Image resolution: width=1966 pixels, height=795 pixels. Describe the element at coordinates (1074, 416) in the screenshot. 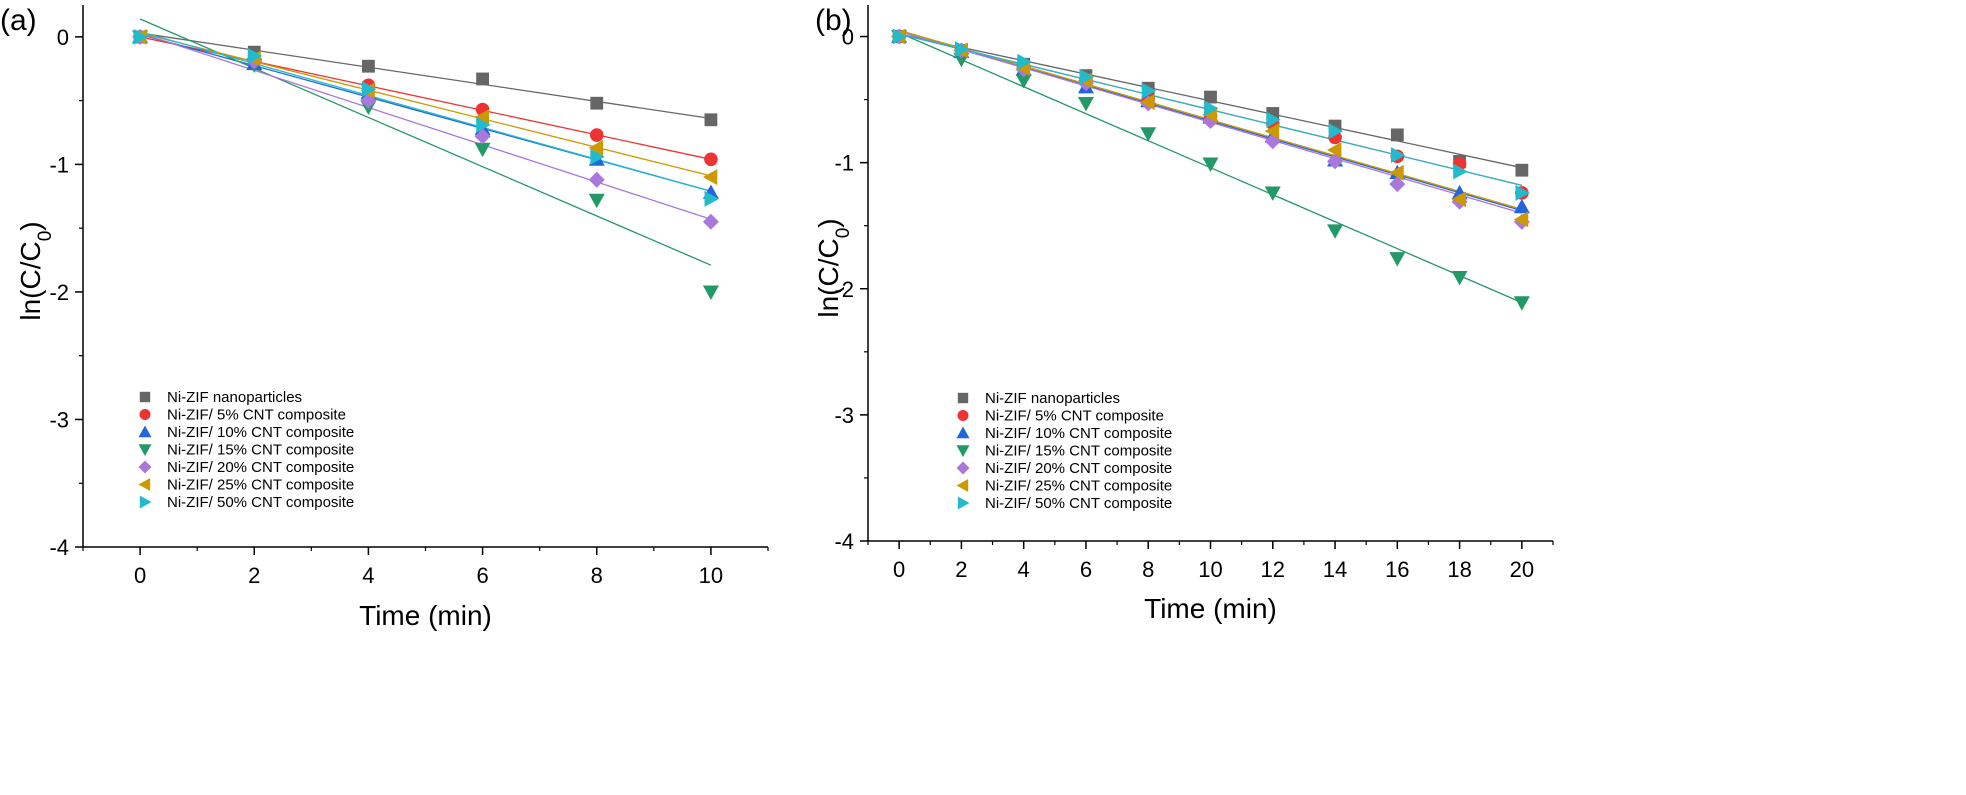

I see `legend-label-1: Ni-ZIF/ 5% CNT composite` at that location.